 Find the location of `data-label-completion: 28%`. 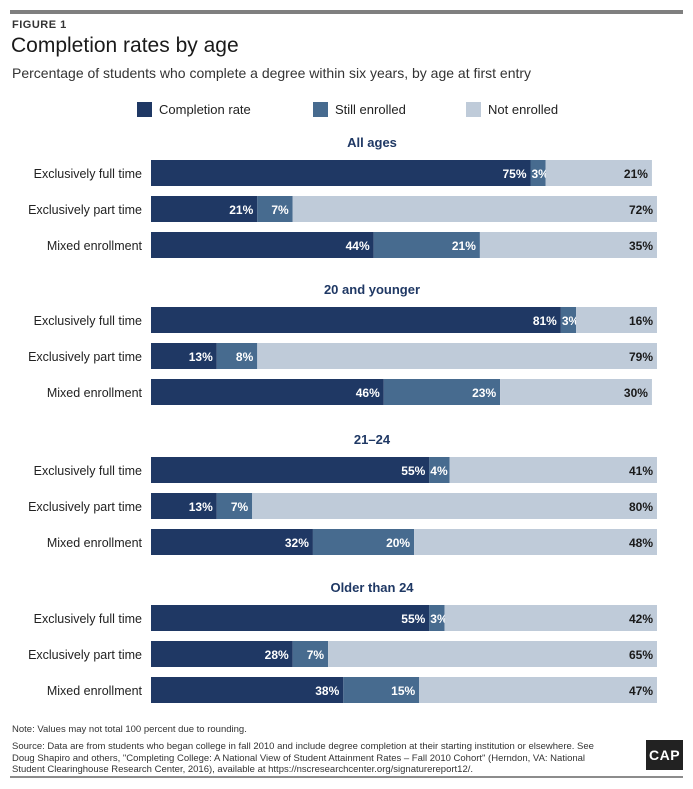

data-label-completion: 28% is located at coordinates (277, 655).